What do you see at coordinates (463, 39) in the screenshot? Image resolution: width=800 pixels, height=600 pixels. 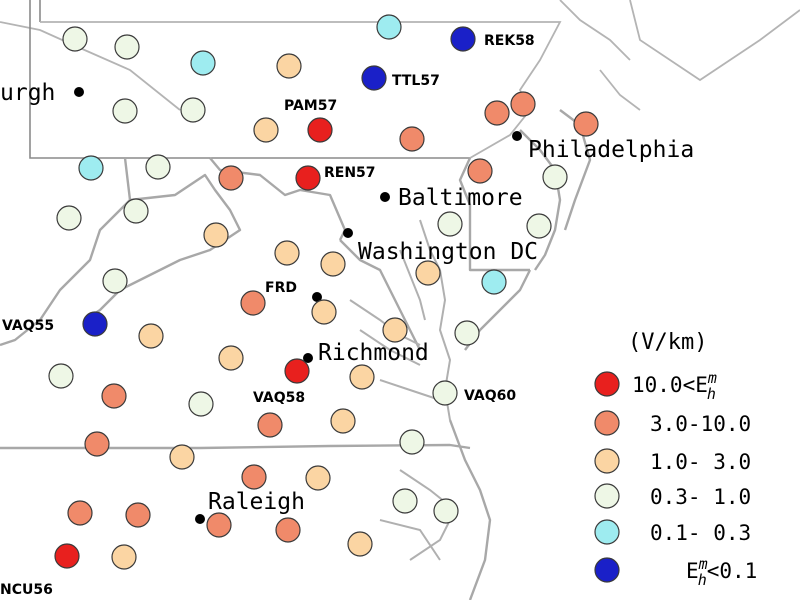 I see `site-marker-rek58` at bounding box center [463, 39].